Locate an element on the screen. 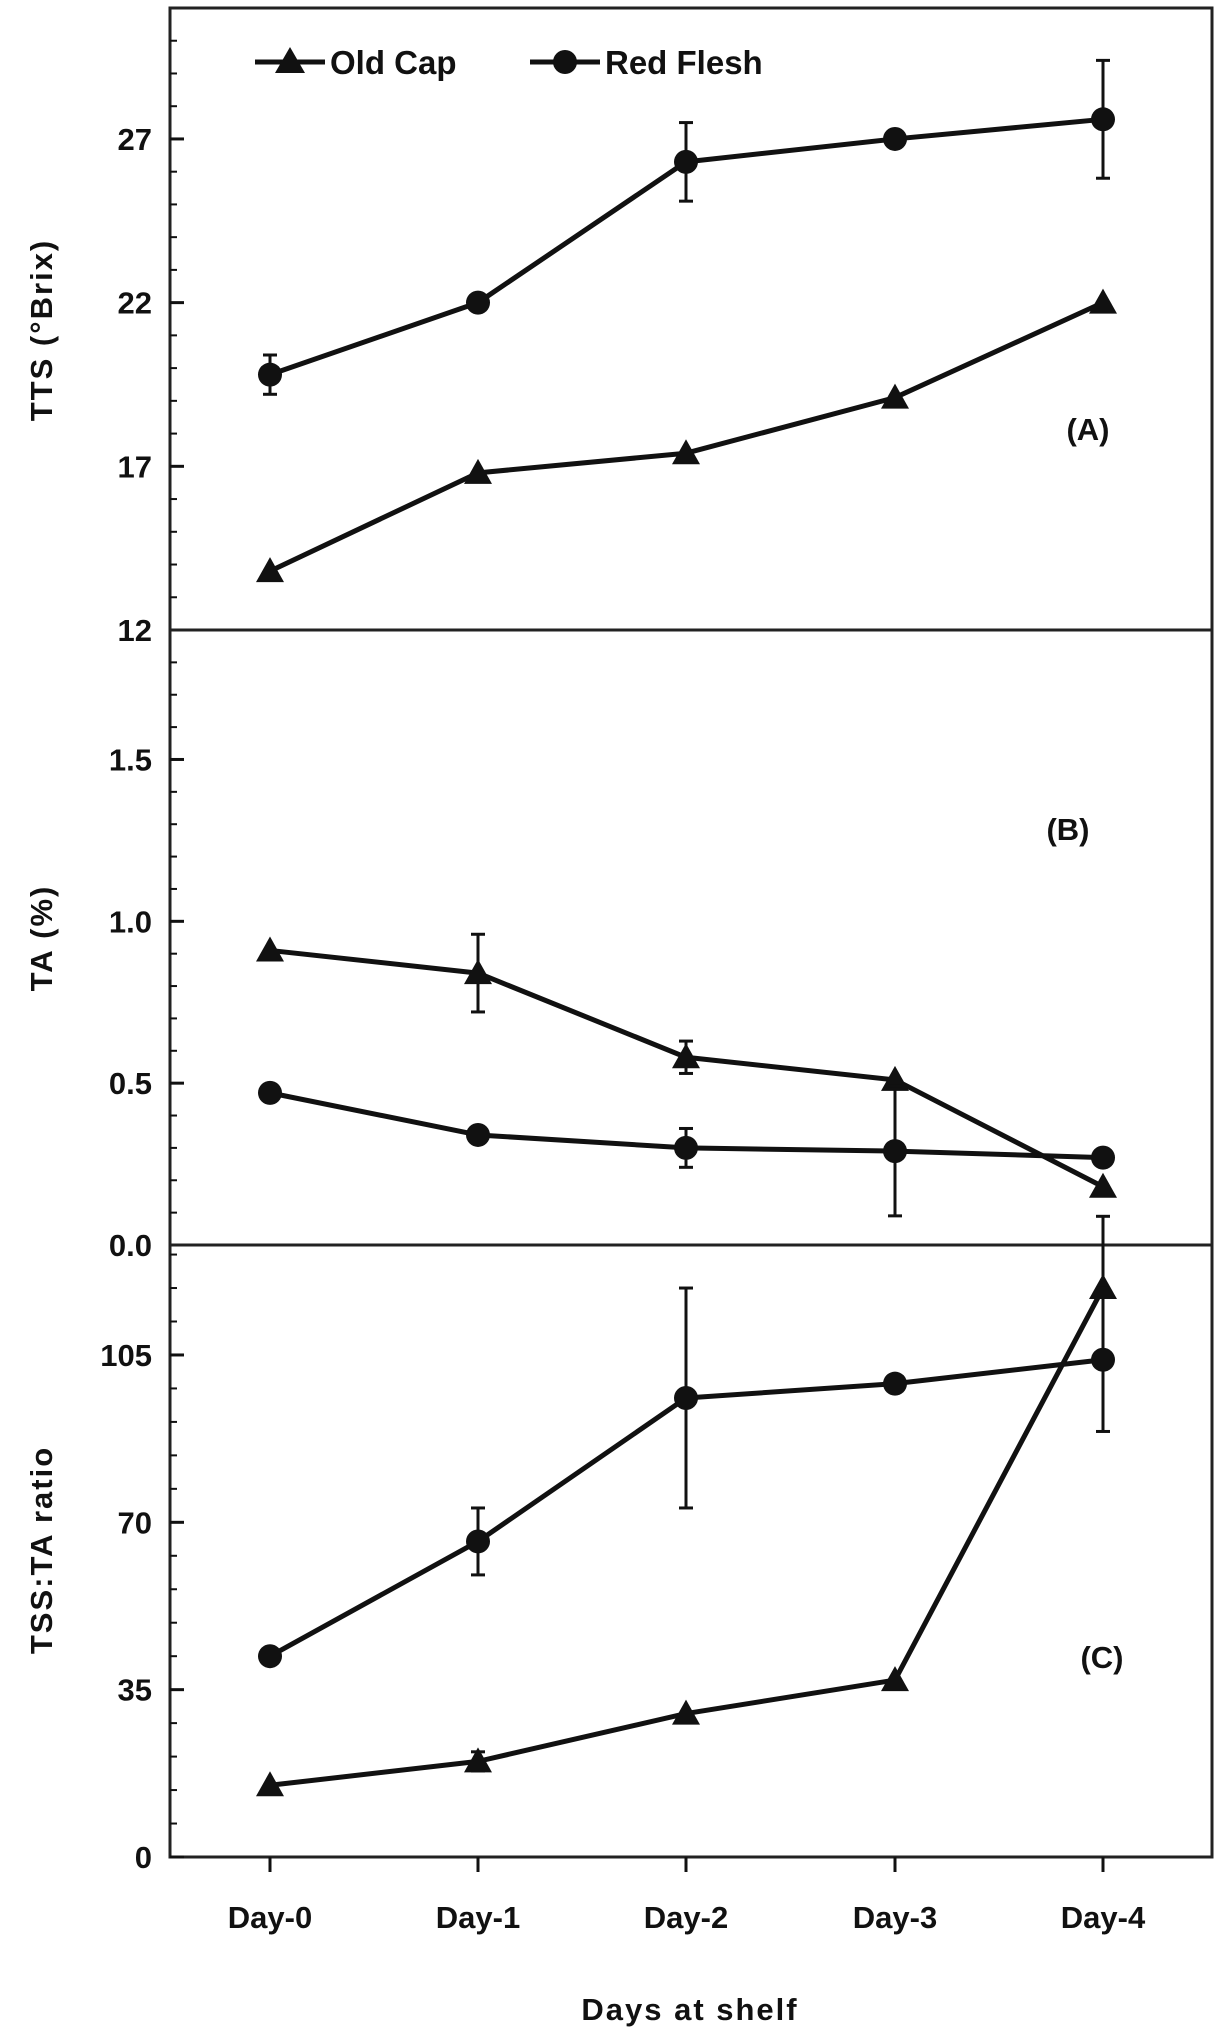 This screenshot has height=2038, width=1222. legend-marker-old-cap is located at coordinates (290, 60).